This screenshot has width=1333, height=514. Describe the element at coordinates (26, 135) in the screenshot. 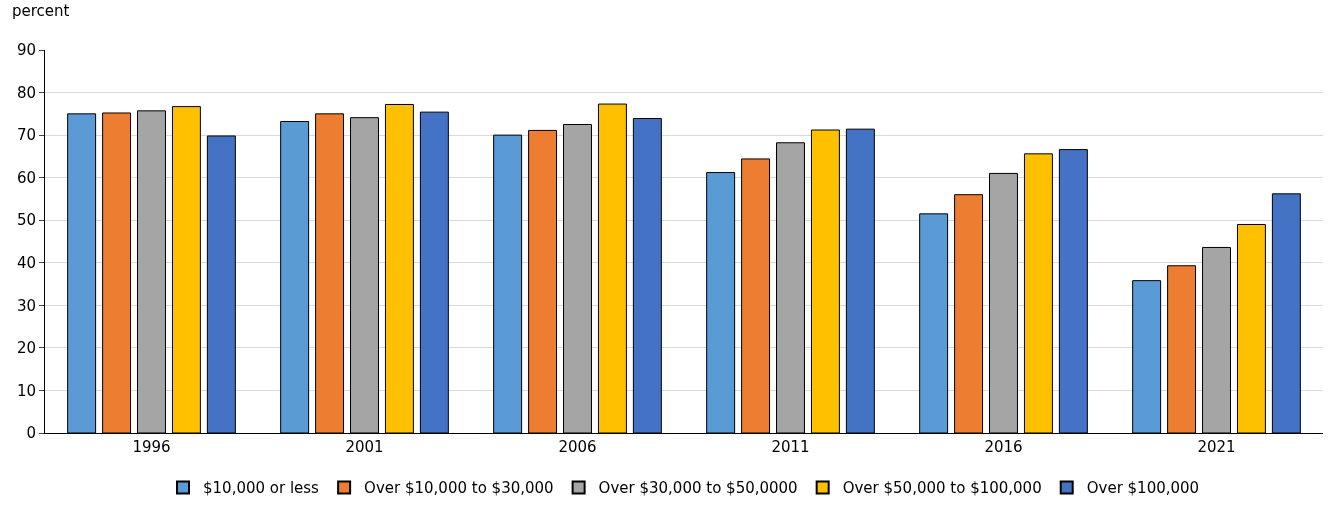

I see `y-tick-label: 70` at that location.